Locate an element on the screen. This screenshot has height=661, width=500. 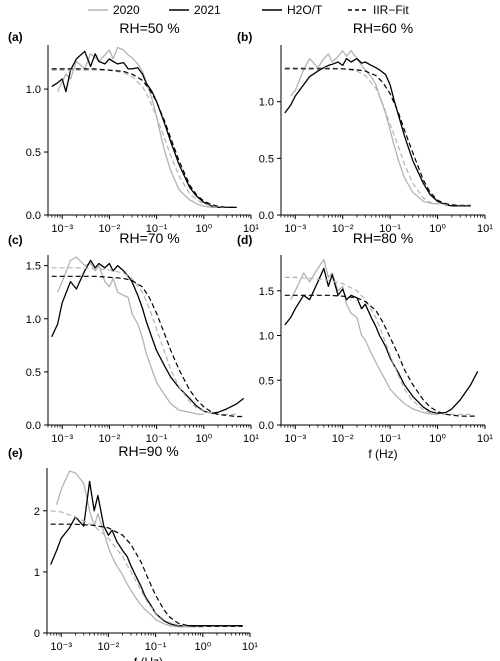
panel-title: RH=70 % is located at coordinates (149, 238).